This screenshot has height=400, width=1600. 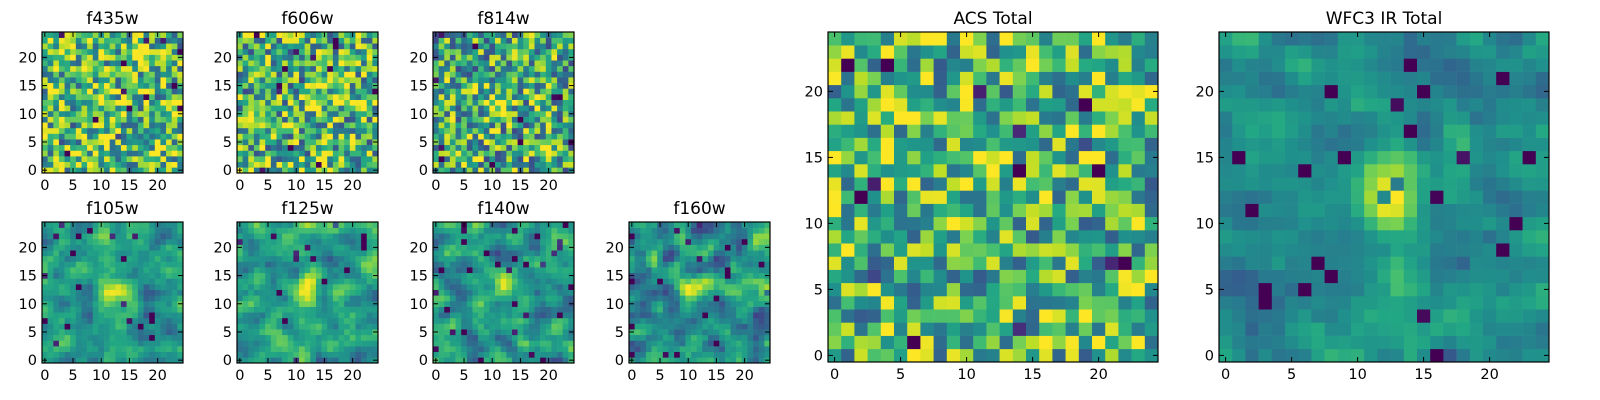 What do you see at coordinates (419, 305) in the screenshot?
I see `y-tick-label: 10` at bounding box center [419, 305].